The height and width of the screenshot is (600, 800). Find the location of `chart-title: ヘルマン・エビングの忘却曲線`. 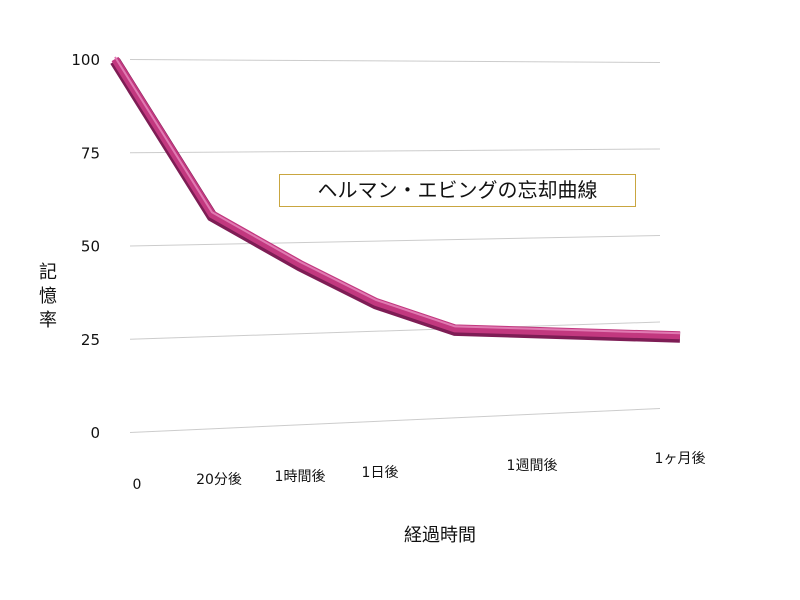

chart-title: ヘルマン・エビングの忘却曲線 is located at coordinates (457, 190).